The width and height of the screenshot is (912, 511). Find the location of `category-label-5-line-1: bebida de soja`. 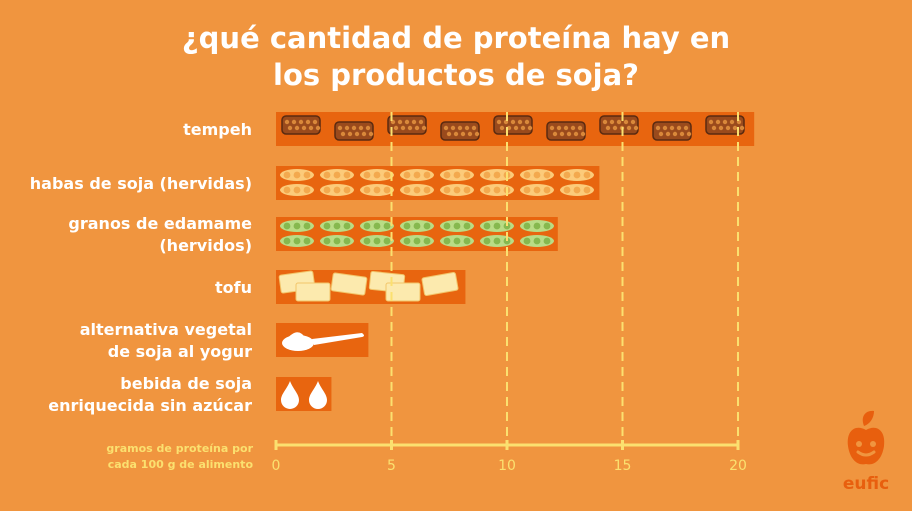

category-label-5-line-1: bebida de soja is located at coordinates (186, 383).